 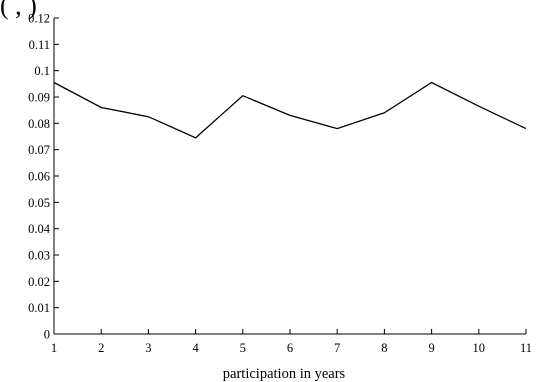 What do you see at coordinates (101, 348) in the screenshot?
I see `x-tick-label: 2` at bounding box center [101, 348].